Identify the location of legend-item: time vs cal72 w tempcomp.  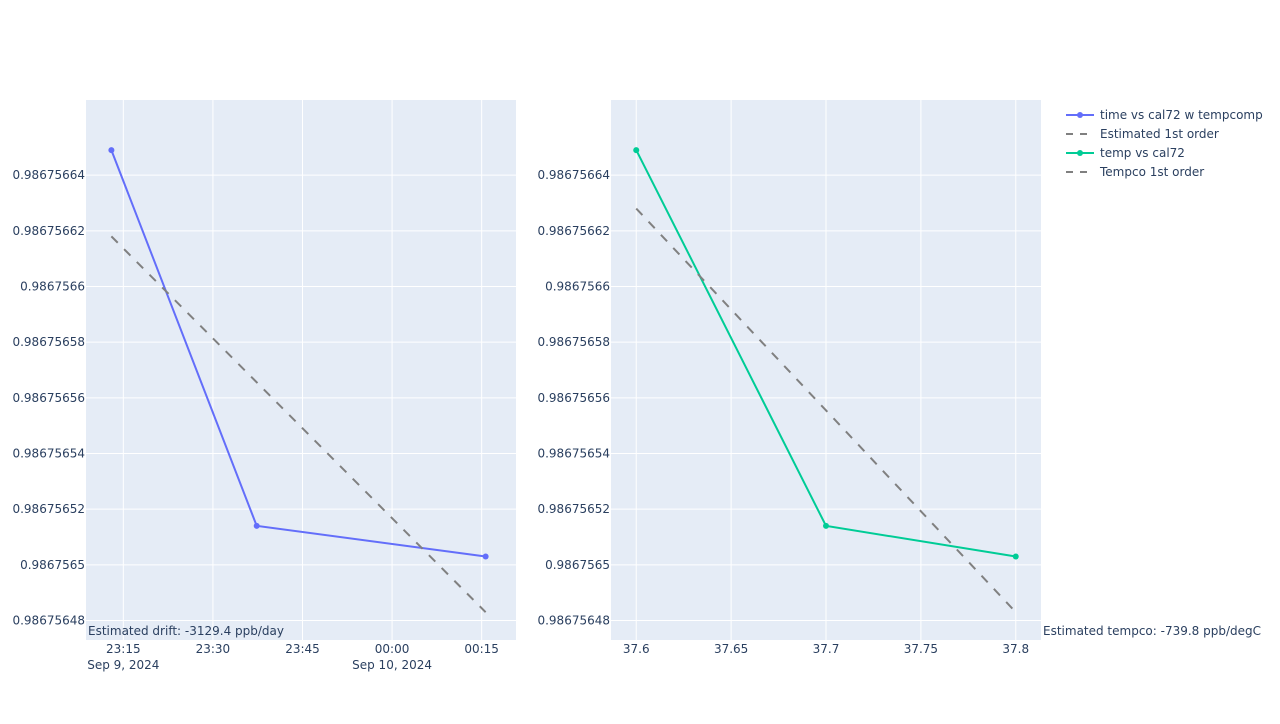
(1164, 115).